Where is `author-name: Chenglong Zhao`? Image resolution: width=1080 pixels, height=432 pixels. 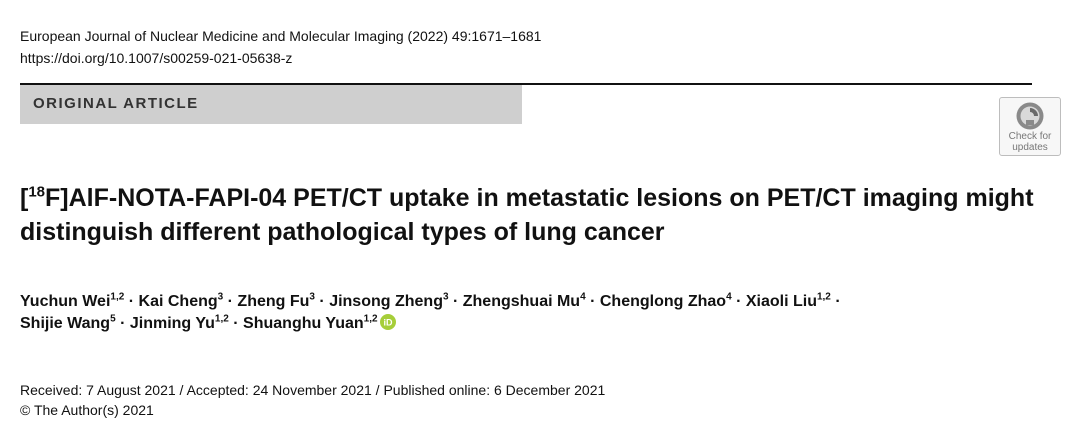 author-name: Chenglong Zhao is located at coordinates (663, 301).